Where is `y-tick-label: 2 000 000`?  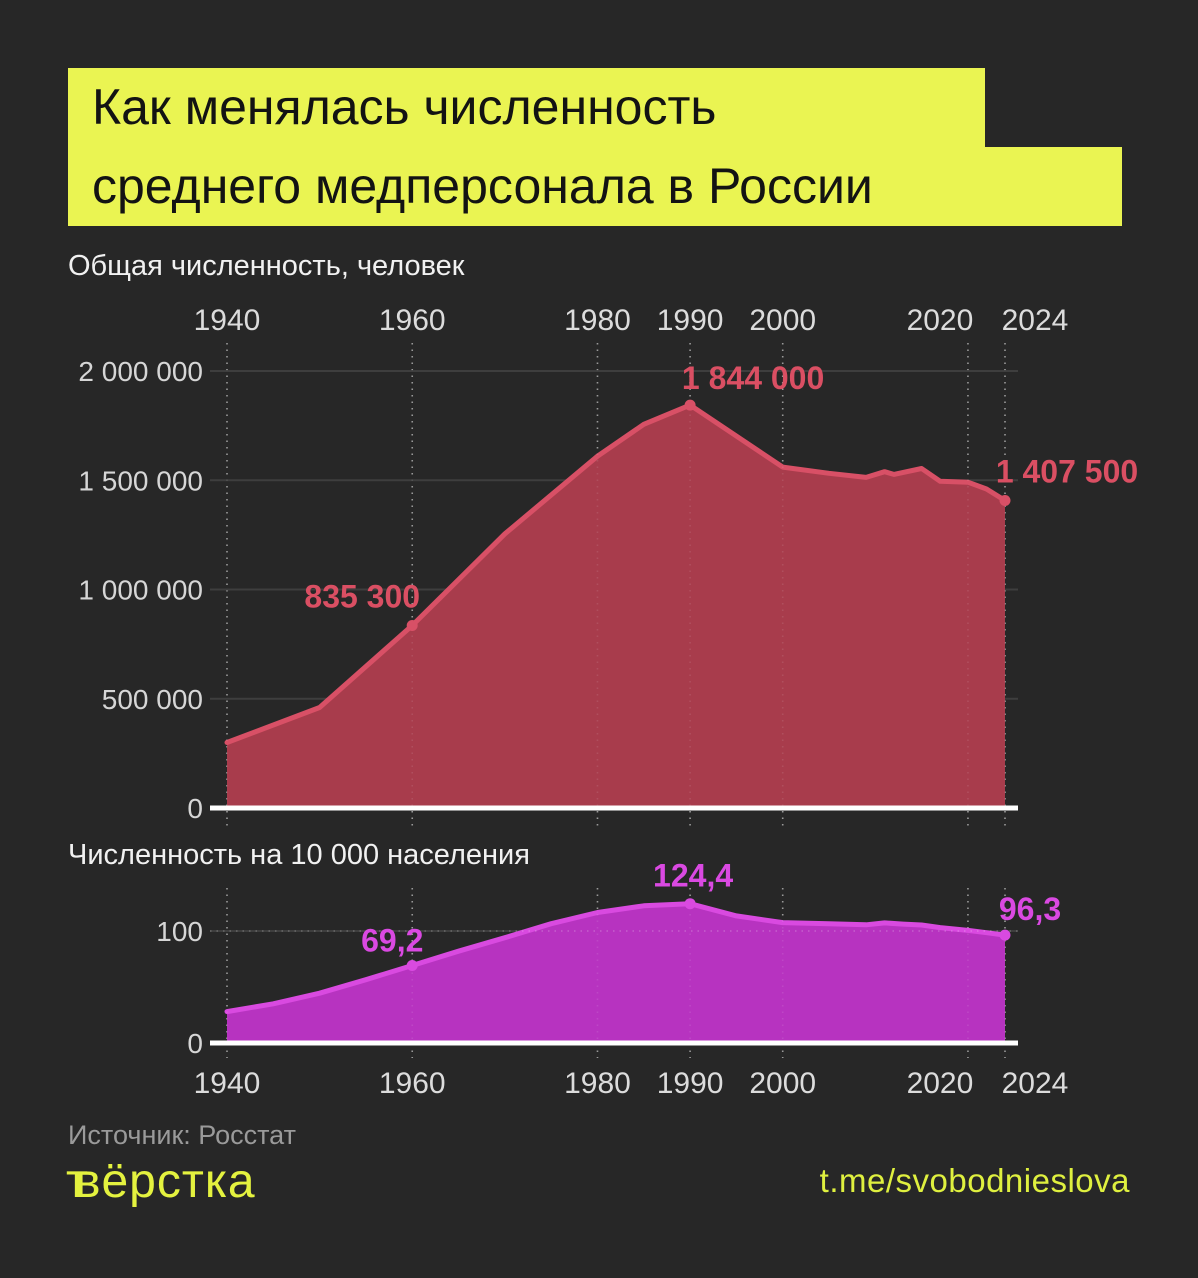
y-tick-label: 2 000 000 is located at coordinates (140, 371).